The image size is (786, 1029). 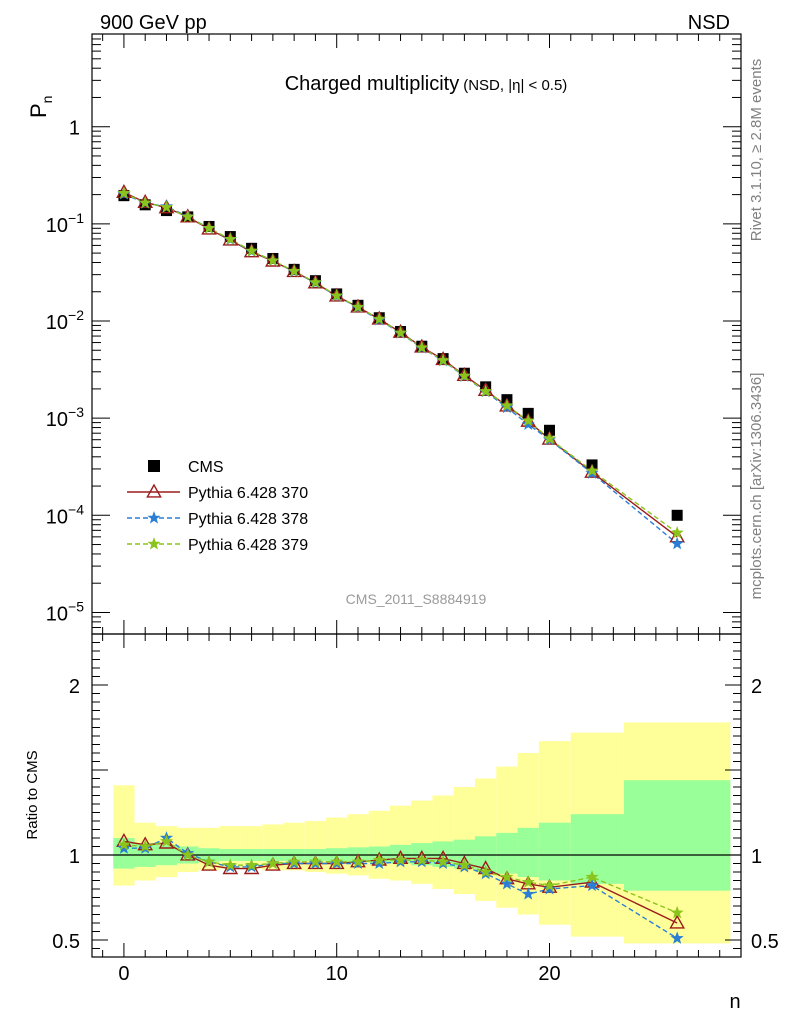 I want to click on y-tick-label: 1, so click(x=74, y=129).